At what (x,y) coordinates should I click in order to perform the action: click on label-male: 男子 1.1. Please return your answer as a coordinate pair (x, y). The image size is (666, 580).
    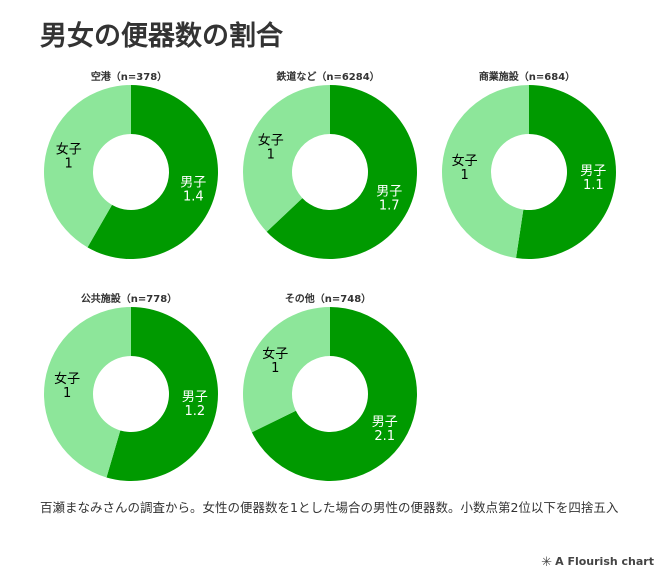
    Looking at the image, I should click on (593, 178).